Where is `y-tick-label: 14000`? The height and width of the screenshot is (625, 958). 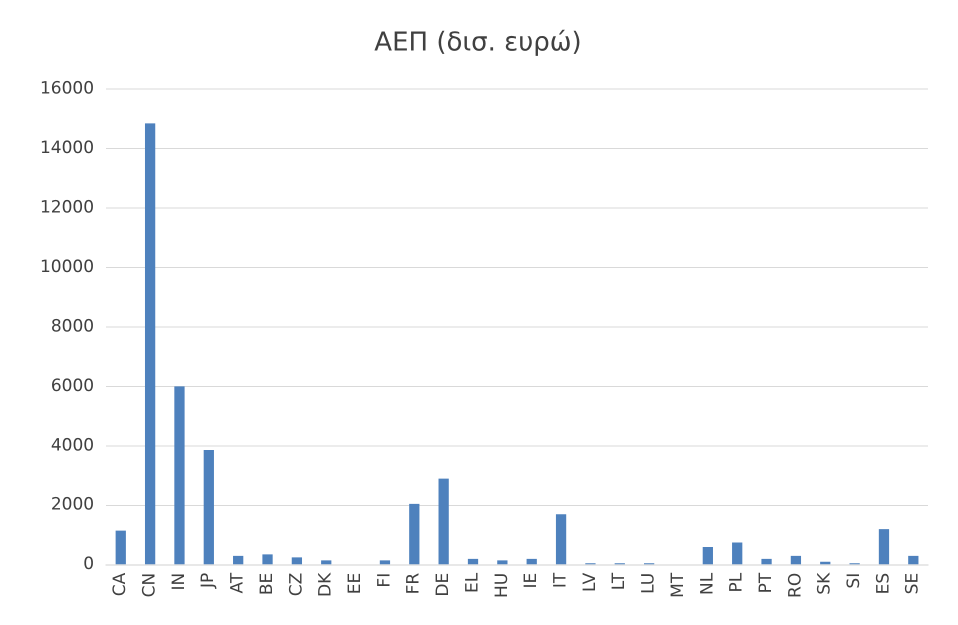 y-tick-label: 14000 is located at coordinates (67, 148).